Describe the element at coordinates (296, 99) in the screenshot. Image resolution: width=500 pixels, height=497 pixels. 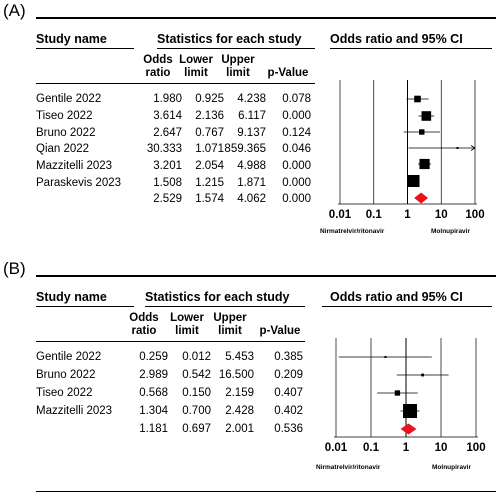
I see `table-cell-p: 0.078` at that location.